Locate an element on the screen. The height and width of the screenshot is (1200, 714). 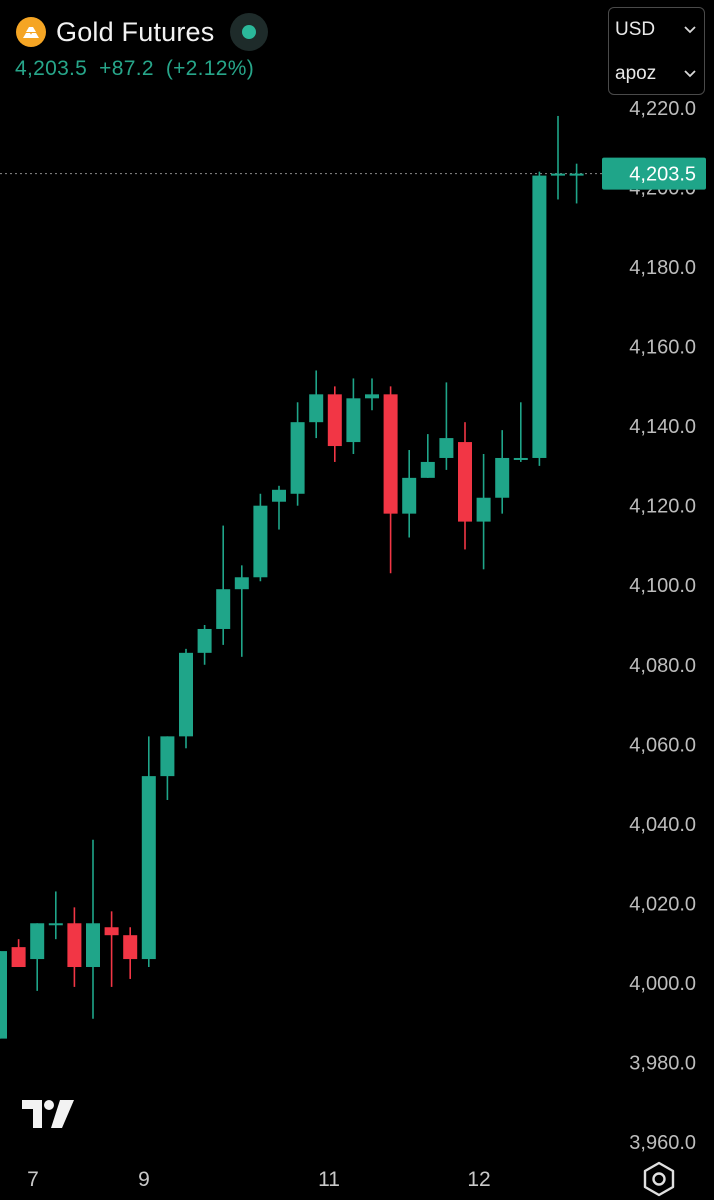
price-axis-tick-label: 4,000.0 is located at coordinates (662, 984).